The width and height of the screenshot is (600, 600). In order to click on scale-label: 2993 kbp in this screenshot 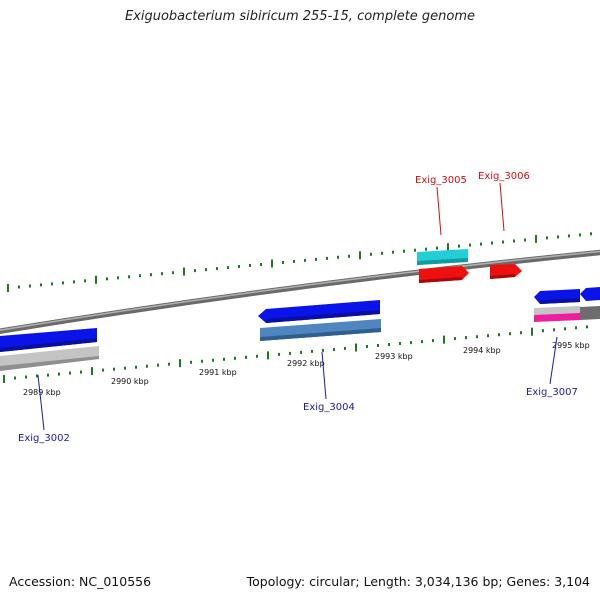, I will do `click(394, 356)`.